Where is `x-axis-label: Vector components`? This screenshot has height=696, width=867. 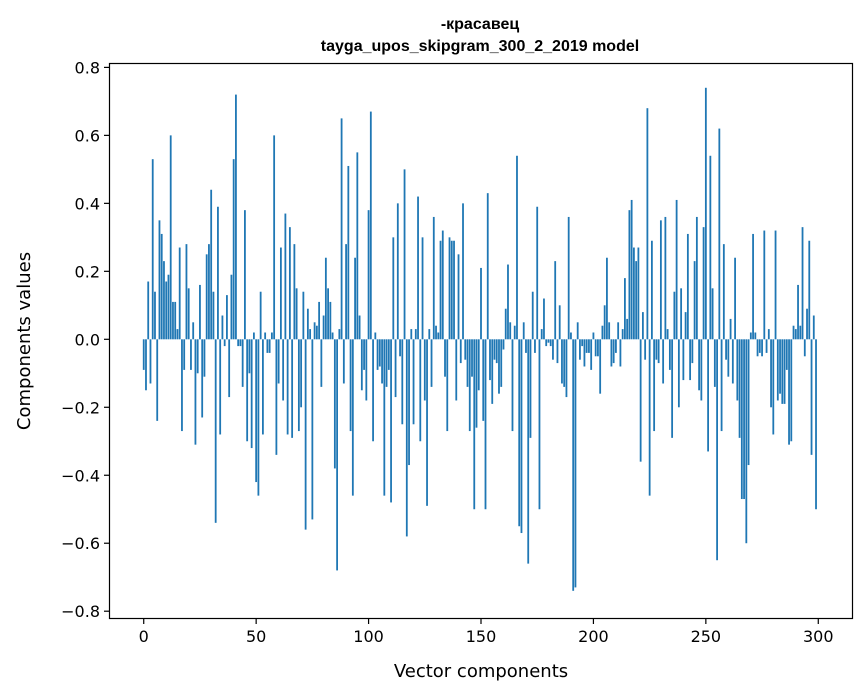
x-axis-label: Vector components is located at coordinates (481, 671).